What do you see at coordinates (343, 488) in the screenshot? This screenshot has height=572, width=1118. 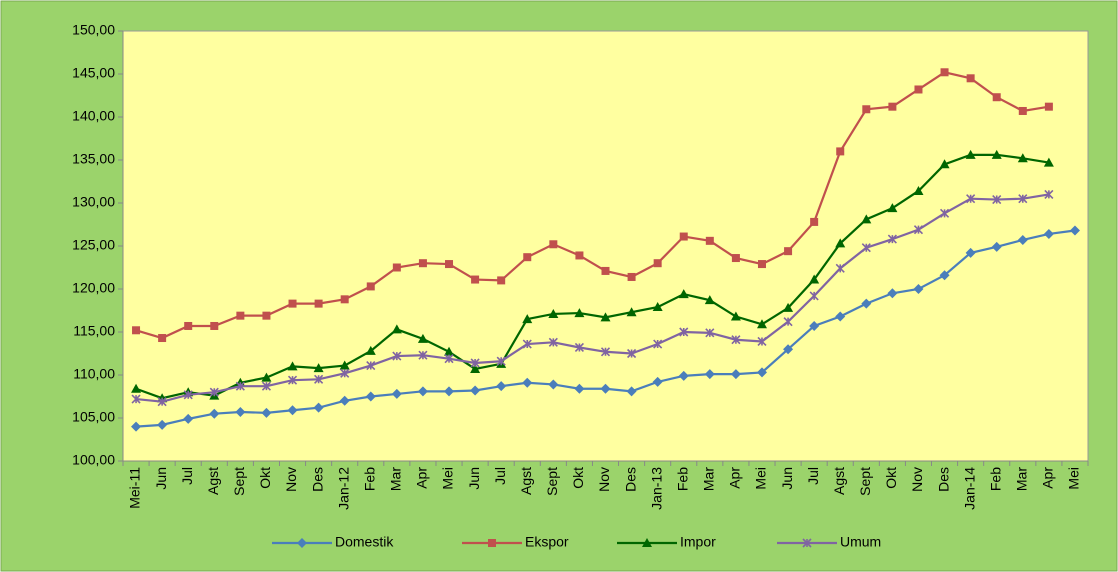 I see `x-tick-label: Jan-12` at bounding box center [343, 488].